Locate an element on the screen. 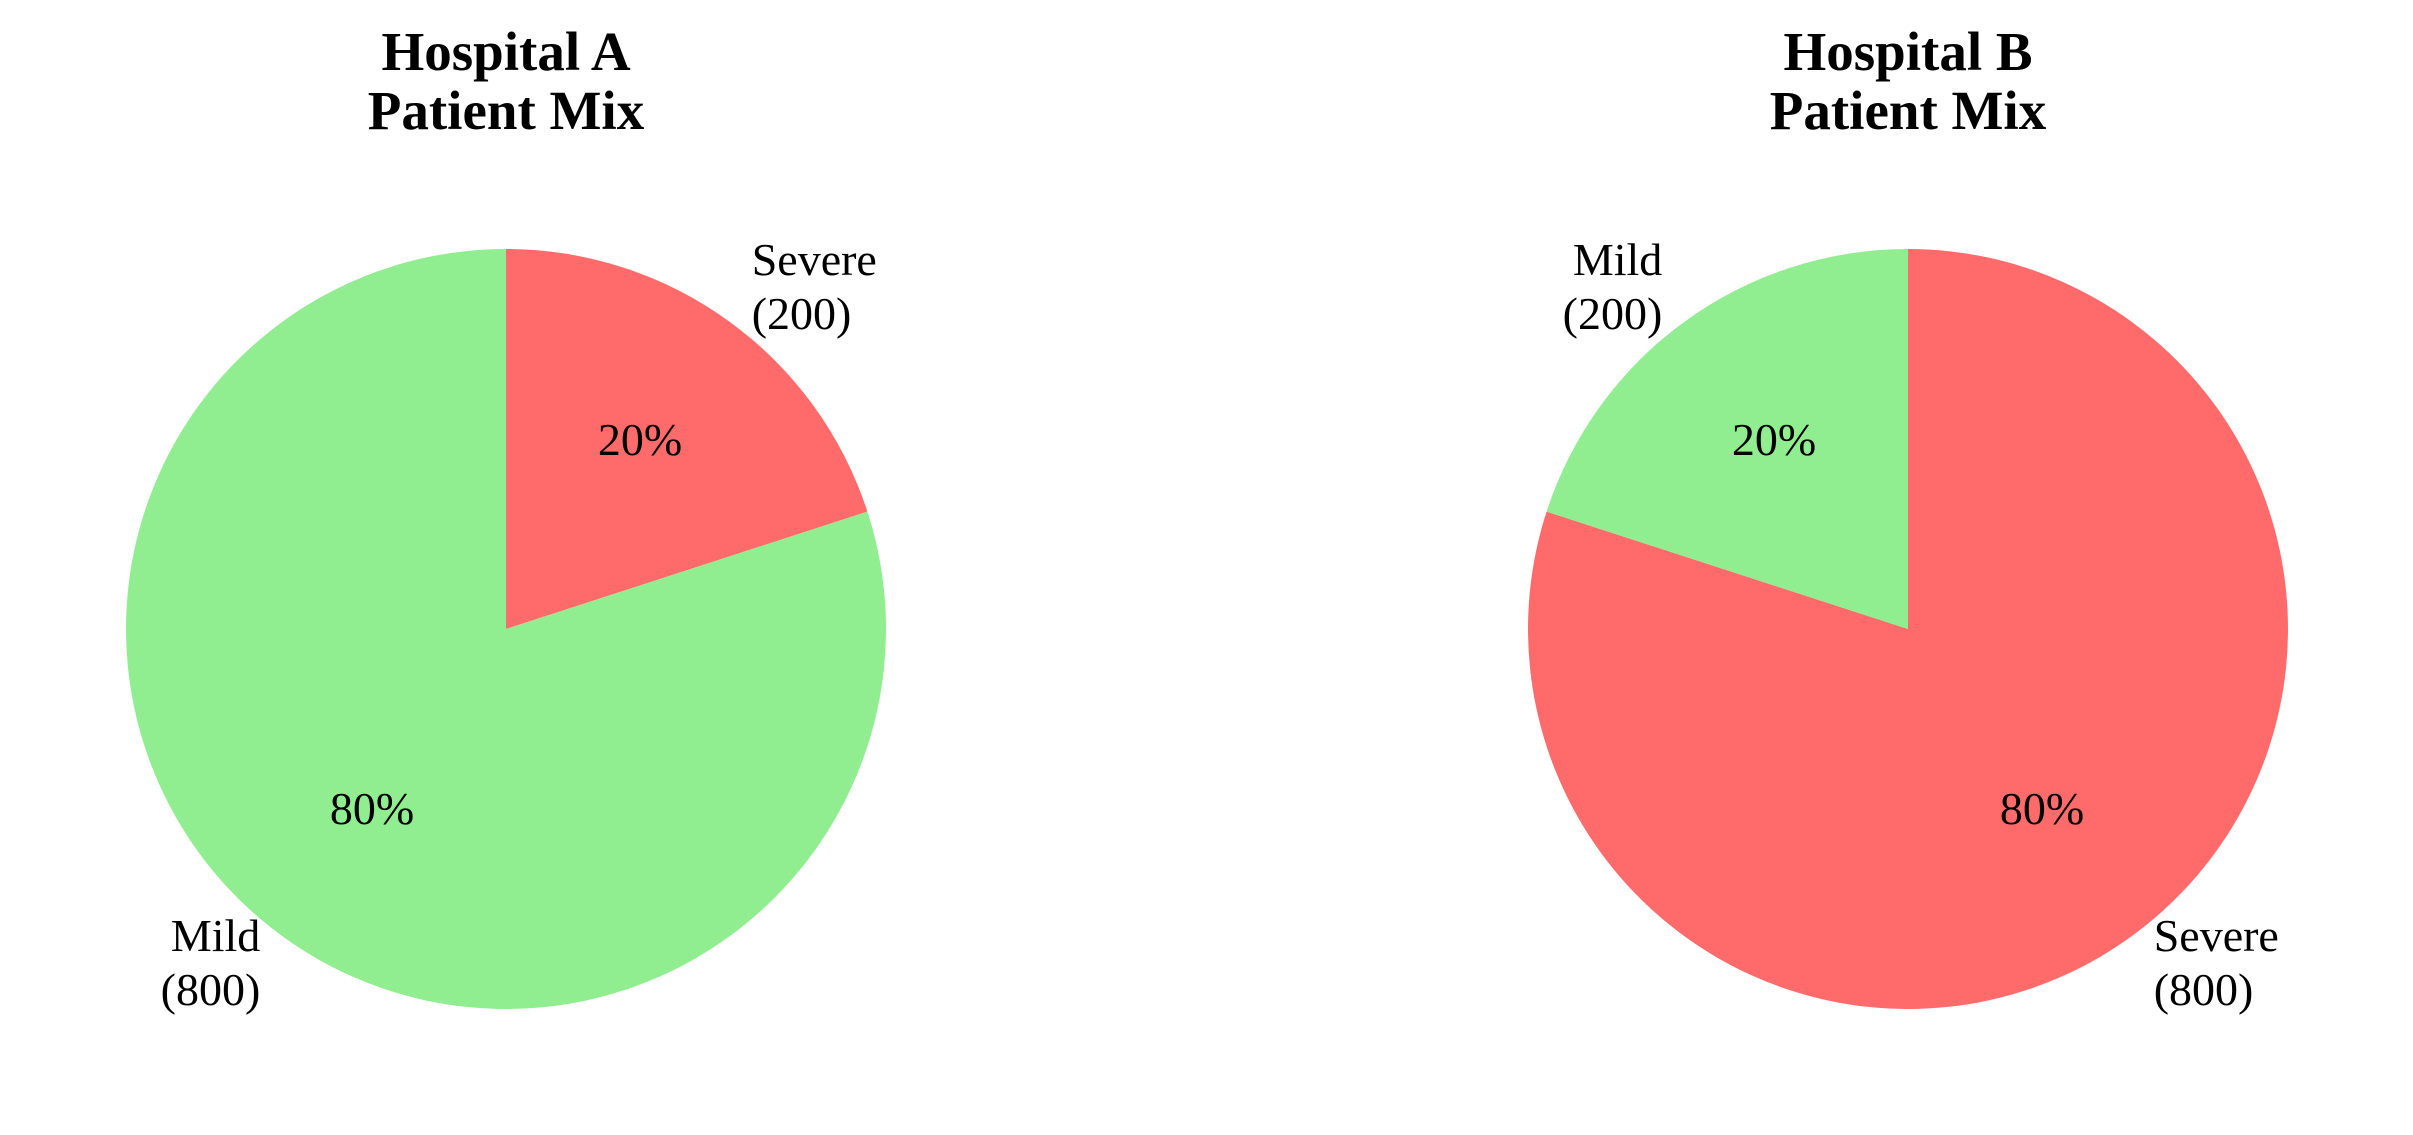 The image size is (2413, 1135). slice-label: Mild (200) is located at coordinates (1613, 285).